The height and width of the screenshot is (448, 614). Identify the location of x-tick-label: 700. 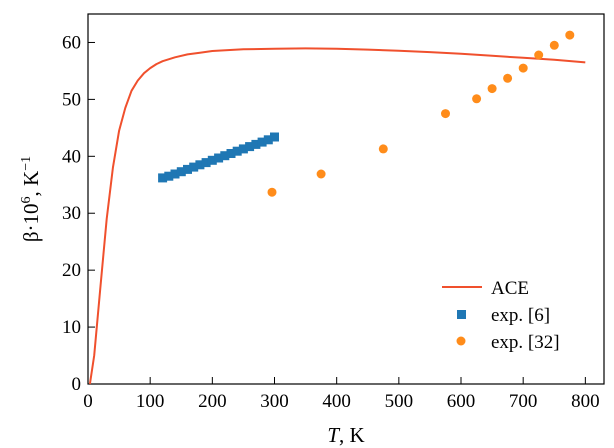
(523, 401).